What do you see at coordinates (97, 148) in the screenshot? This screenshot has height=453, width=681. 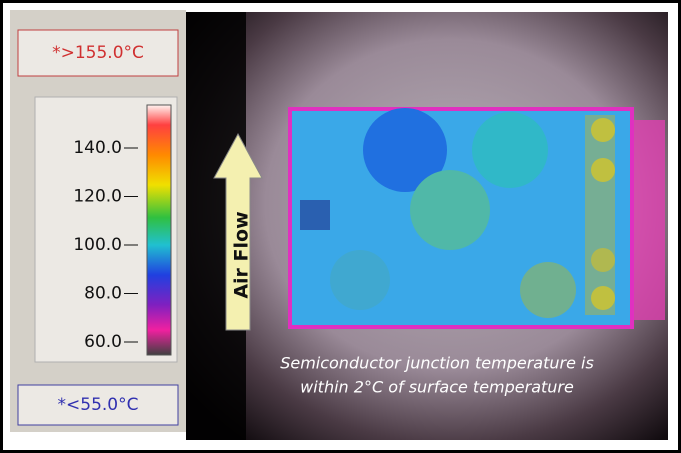 I see `scale-tick-label: 140.0` at bounding box center [97, 148].